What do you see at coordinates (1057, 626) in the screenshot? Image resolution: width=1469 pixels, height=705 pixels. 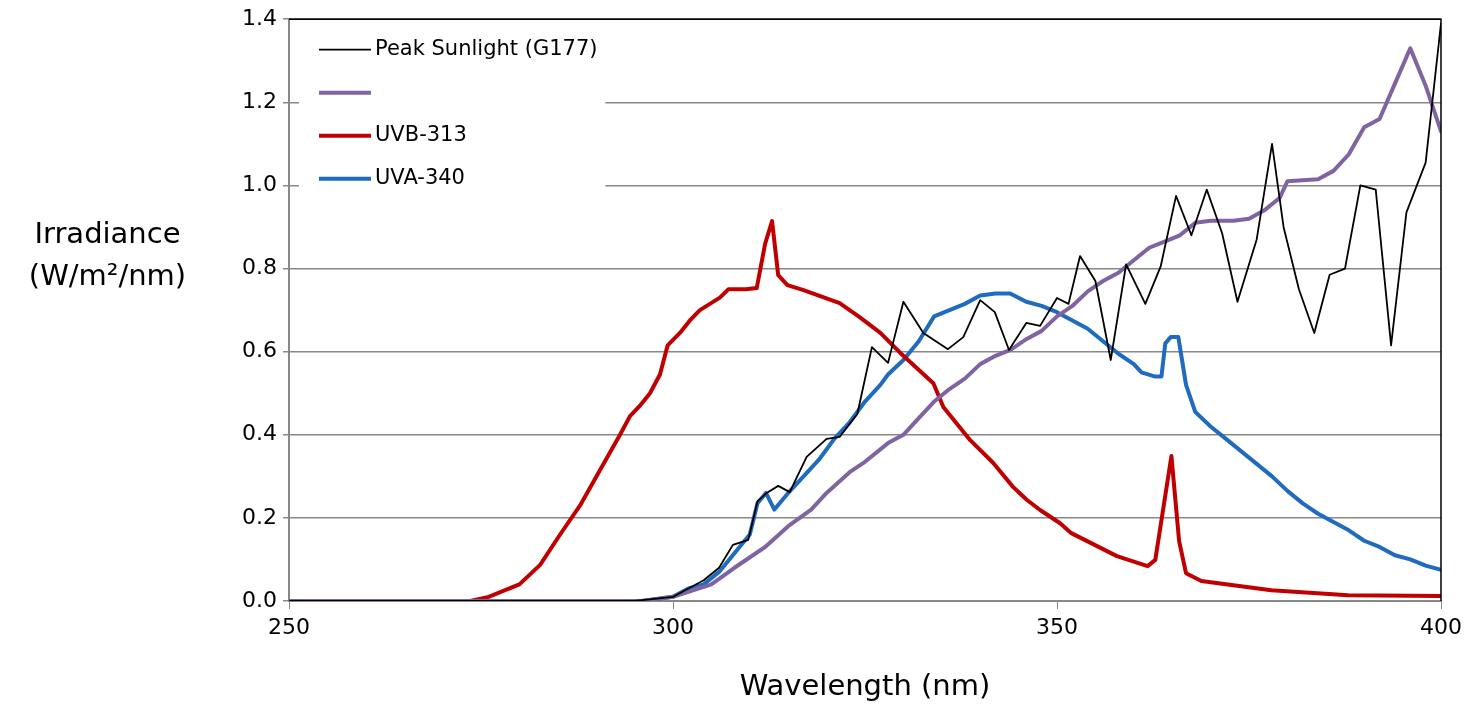 I see `x-tick-label: 350` at bounding box center [1057, 626].